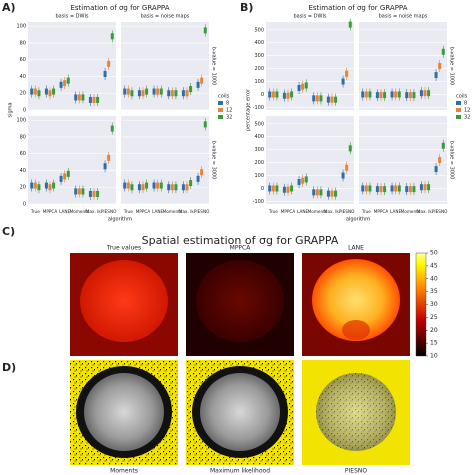 This screenshot has width=474, height=475. I want to click on region, so click(356, 330).